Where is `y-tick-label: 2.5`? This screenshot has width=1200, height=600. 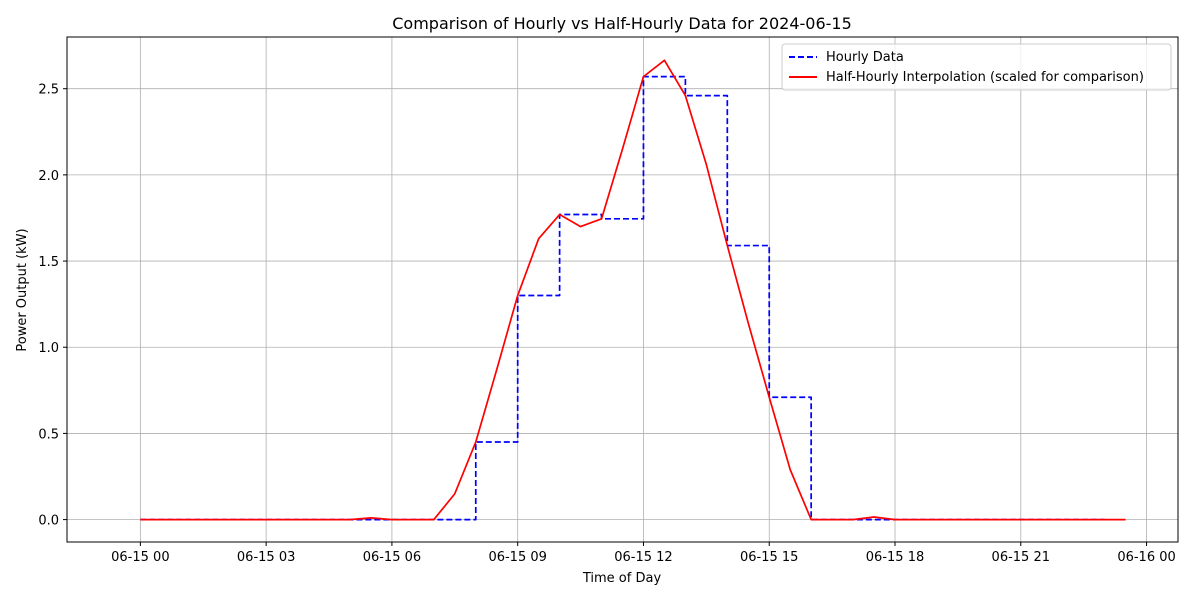 y-tick-label: 2.5 is located at coordinates (48, 90).